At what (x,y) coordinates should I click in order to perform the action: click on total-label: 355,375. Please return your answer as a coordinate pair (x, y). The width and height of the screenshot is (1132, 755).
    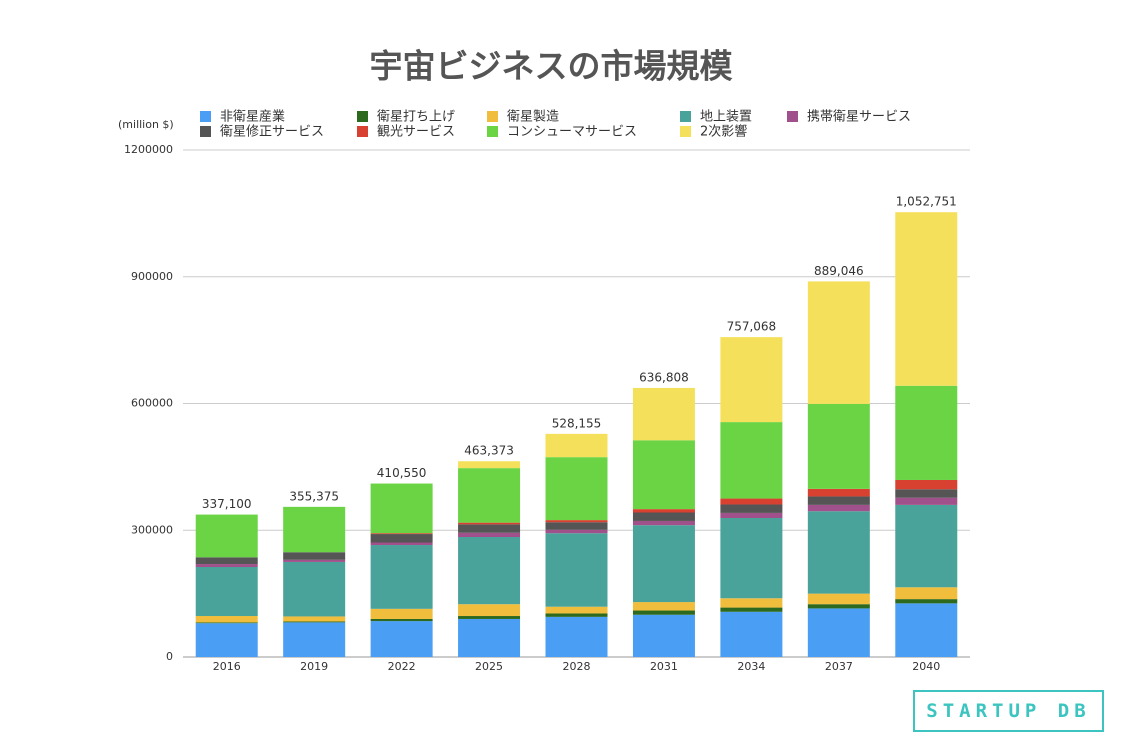
    Looking at the image, I should click on (314, 496).